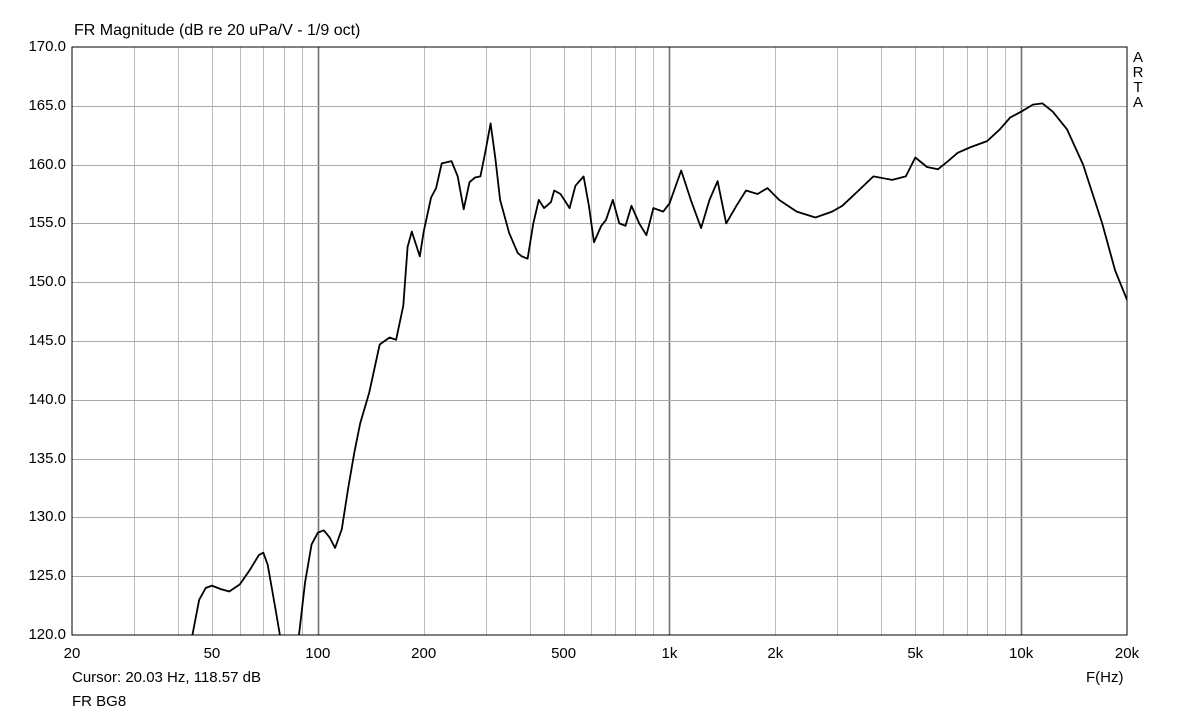 This screenshot has height=715, width=1199. What do you see at coordinates (47, 340) in the screenshot?
I see `y-tick-label: 145.0` at bounding box center [47, 340].